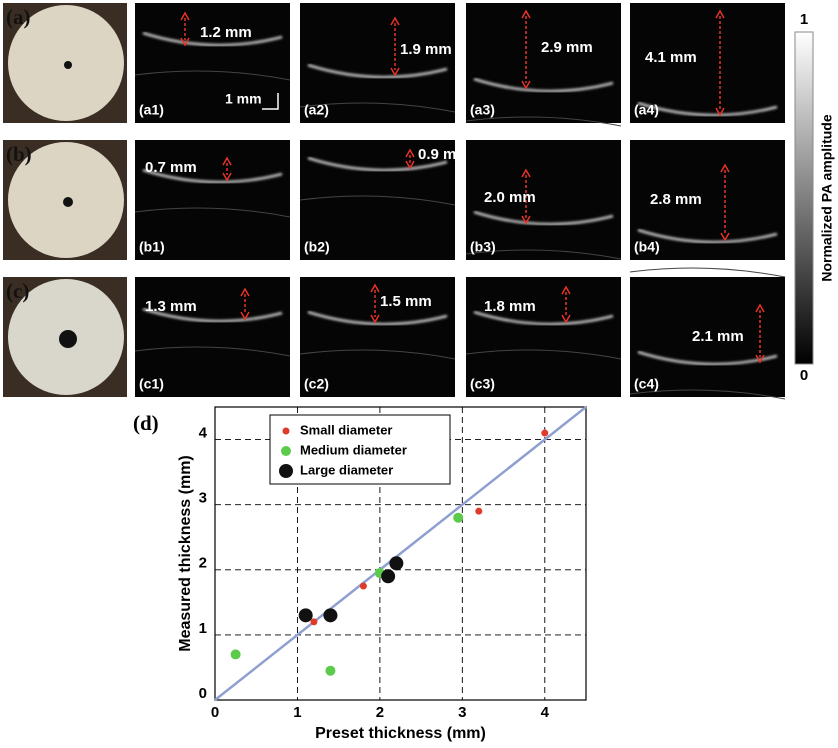  I want to click on colorbar, so click(804, 198).